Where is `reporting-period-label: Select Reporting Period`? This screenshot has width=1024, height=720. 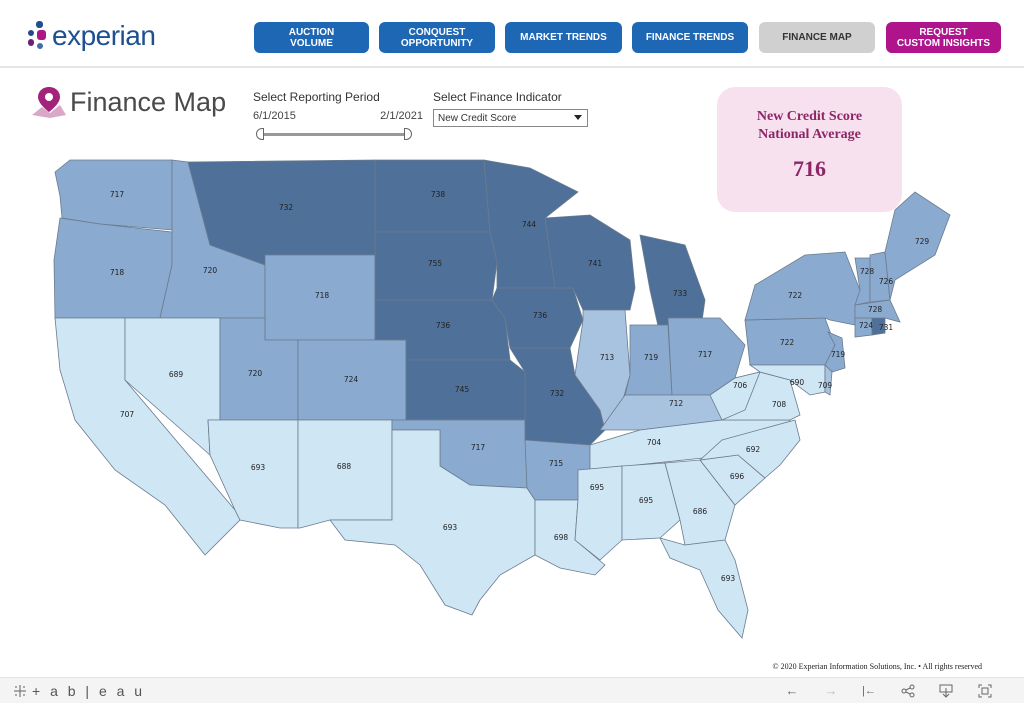 reporting-period-label: Select Reporting Period is located at coordinates (316, 97).